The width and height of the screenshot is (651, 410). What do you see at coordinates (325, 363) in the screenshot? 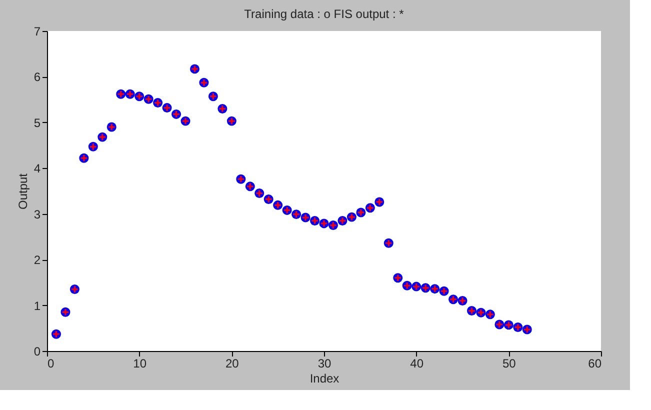
I see `x-tick-label: 30` at bounding box center [325, 363].